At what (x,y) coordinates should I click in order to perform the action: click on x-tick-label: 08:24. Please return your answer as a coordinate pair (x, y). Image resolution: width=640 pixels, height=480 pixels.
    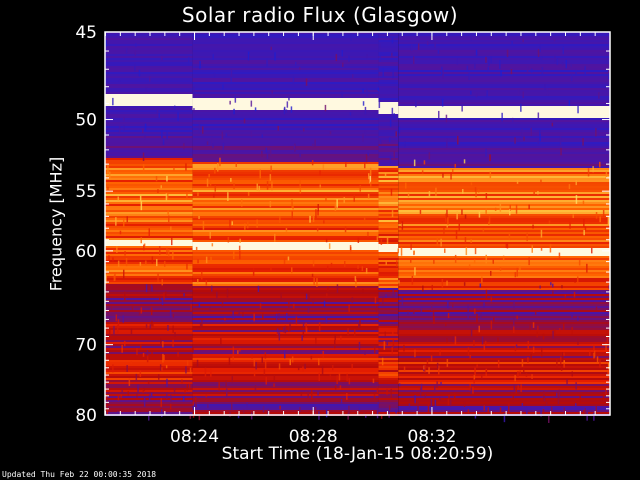
    Looking at the image, I should click on (194, 437).